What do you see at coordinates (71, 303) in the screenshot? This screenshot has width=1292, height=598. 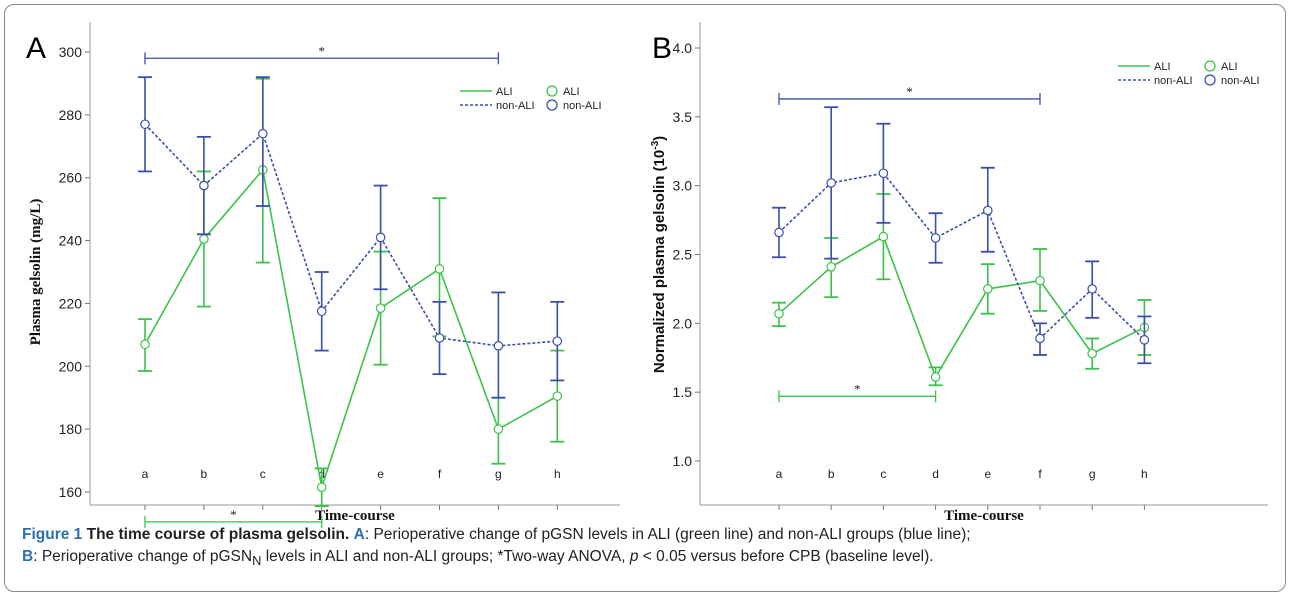 I see `y-tick-label: 220` at bounding box center [71, 303].